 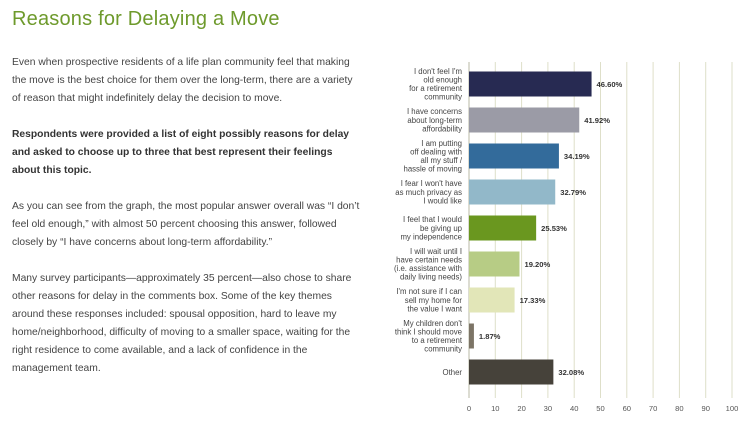 What do you see at coordinates (438, 71) in the screenshot?
I see `category-label: I don't feel I'm` at bounding box center [438, 71].